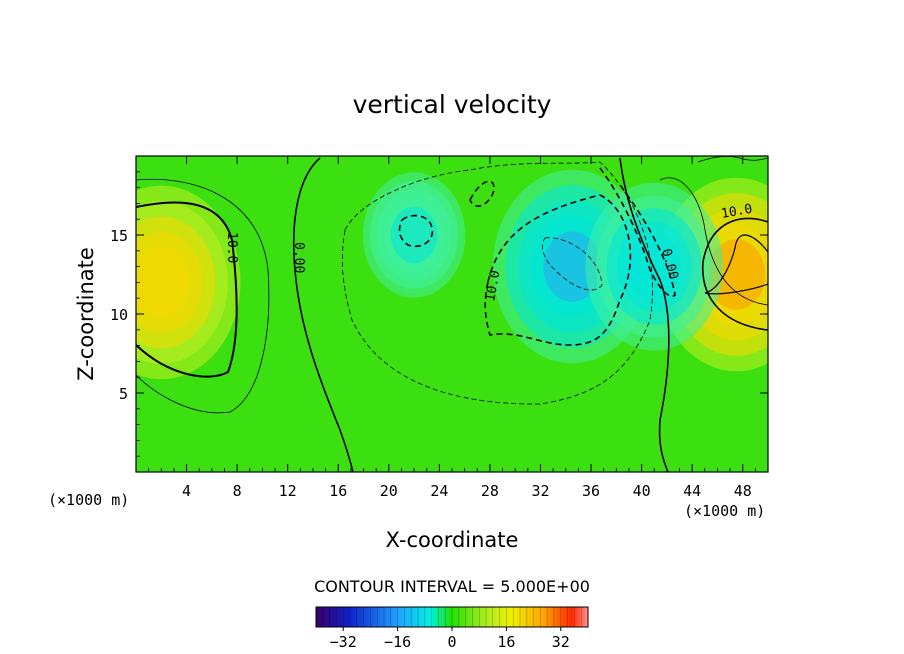 The width and height of the screenshot is (904, 654). I want to click on contour-interval-label: CONTOUR INTERVAL = 5.000E+00, so click(452, 586).